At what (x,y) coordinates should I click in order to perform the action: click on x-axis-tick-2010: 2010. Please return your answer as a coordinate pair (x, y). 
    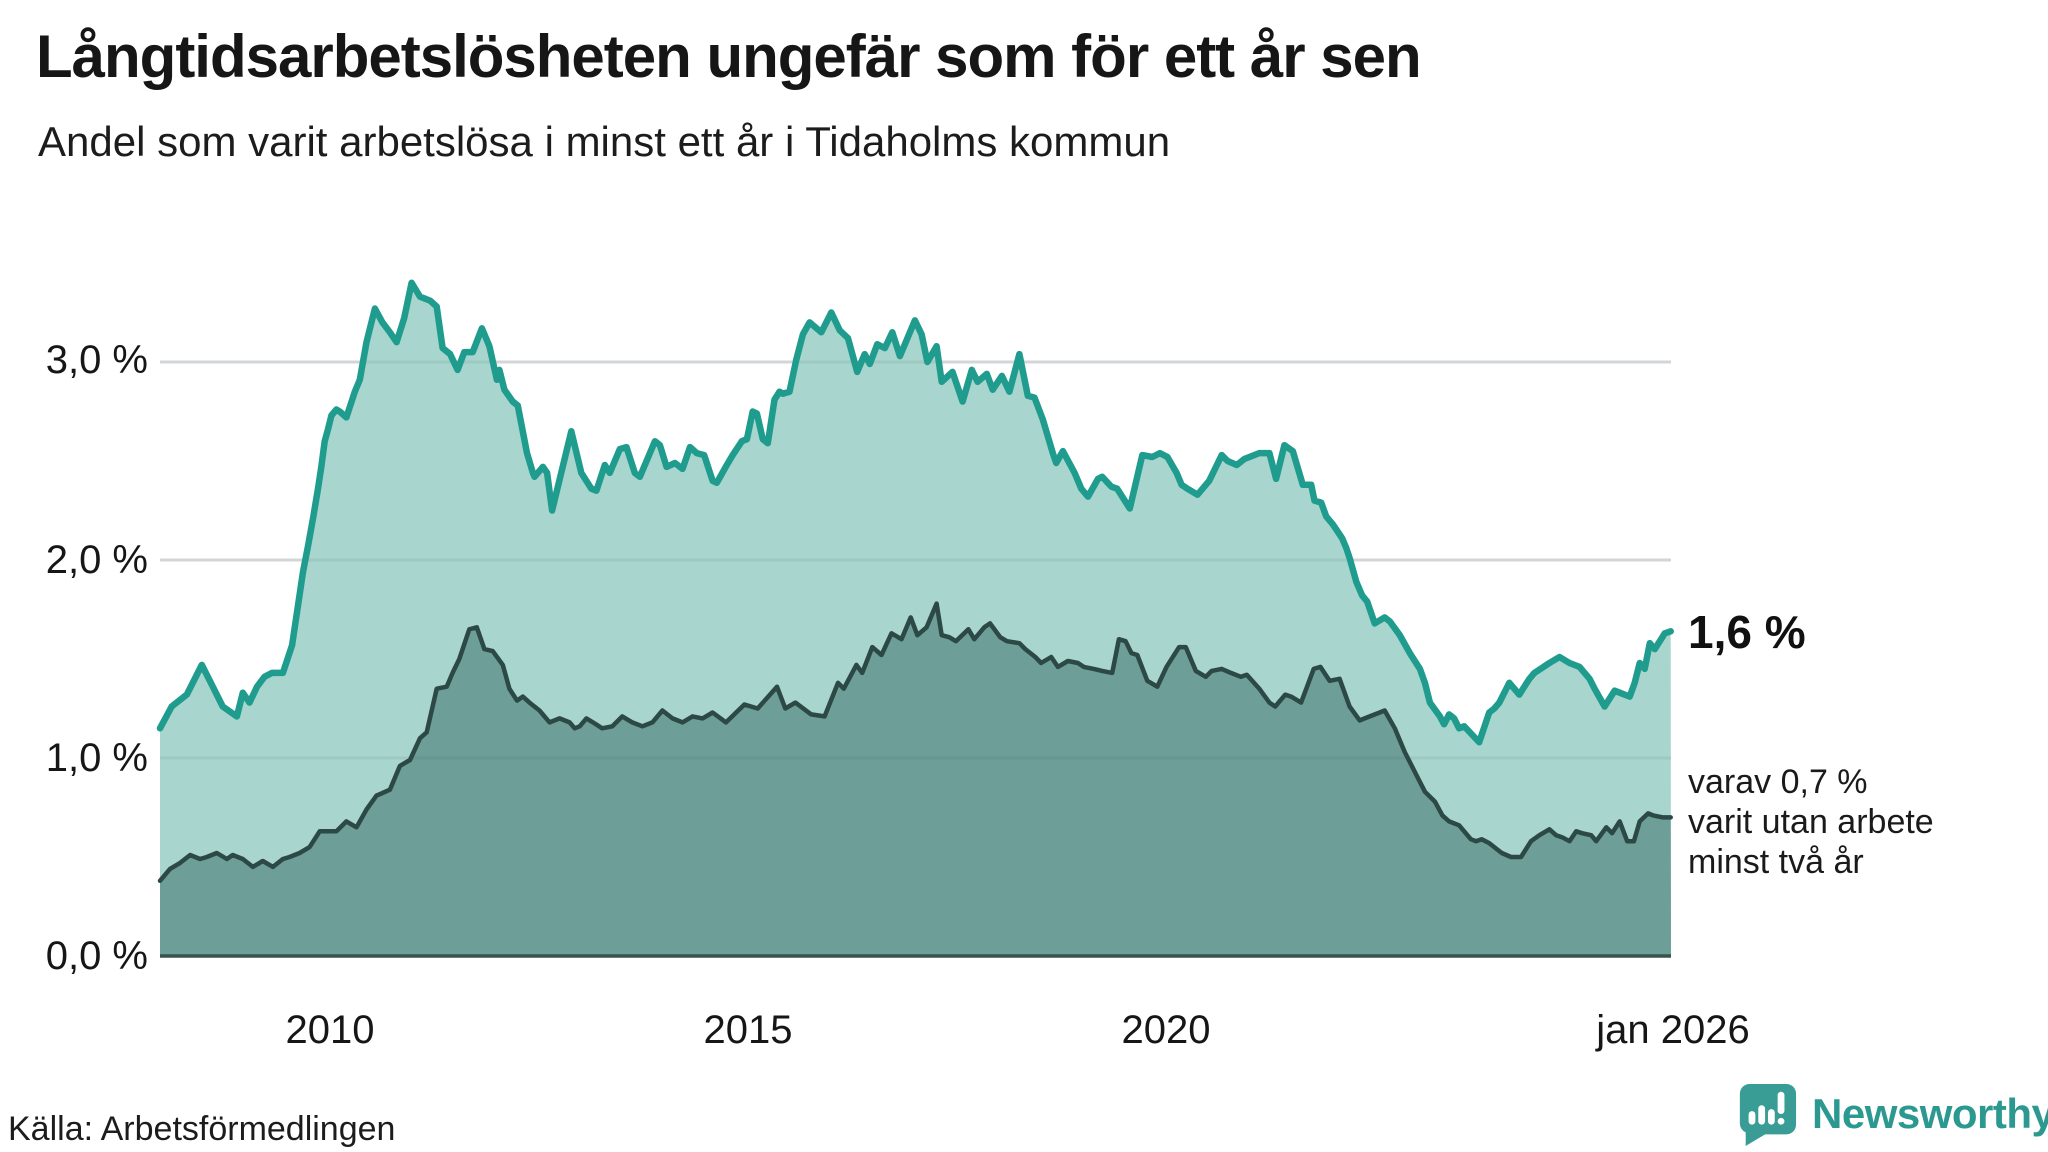
    Looking at the image, I should click on (330, 1030).